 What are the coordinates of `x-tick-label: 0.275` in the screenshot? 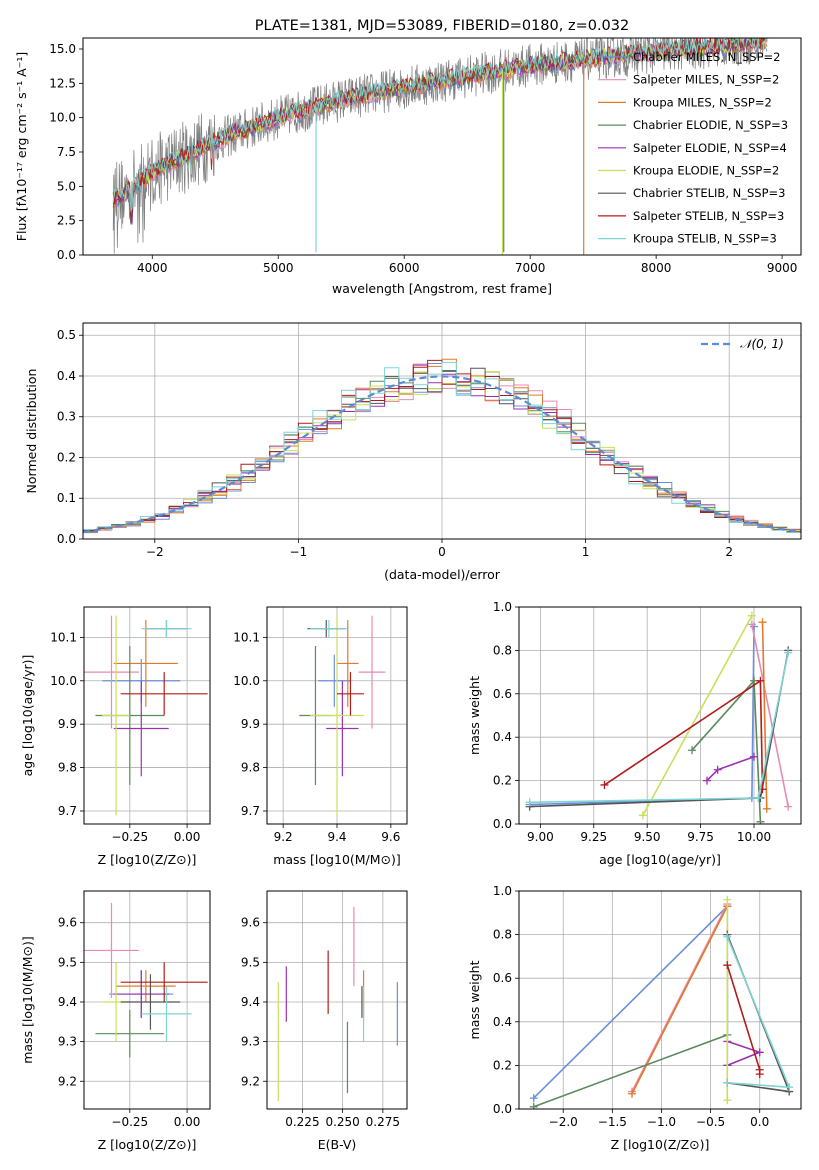 It's located at (383, 1122).